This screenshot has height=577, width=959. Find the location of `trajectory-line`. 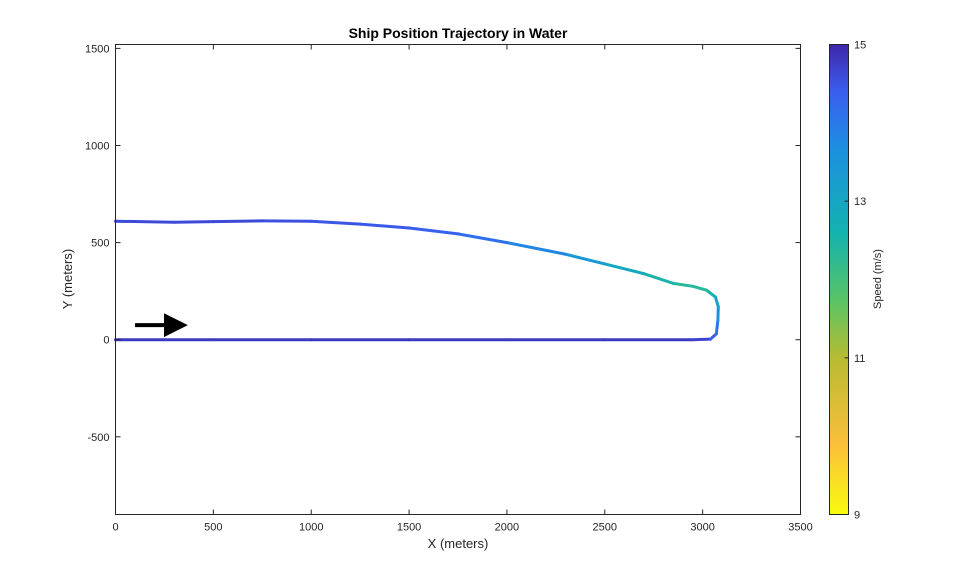

trajectory-line is located at coordinates (417, 280).